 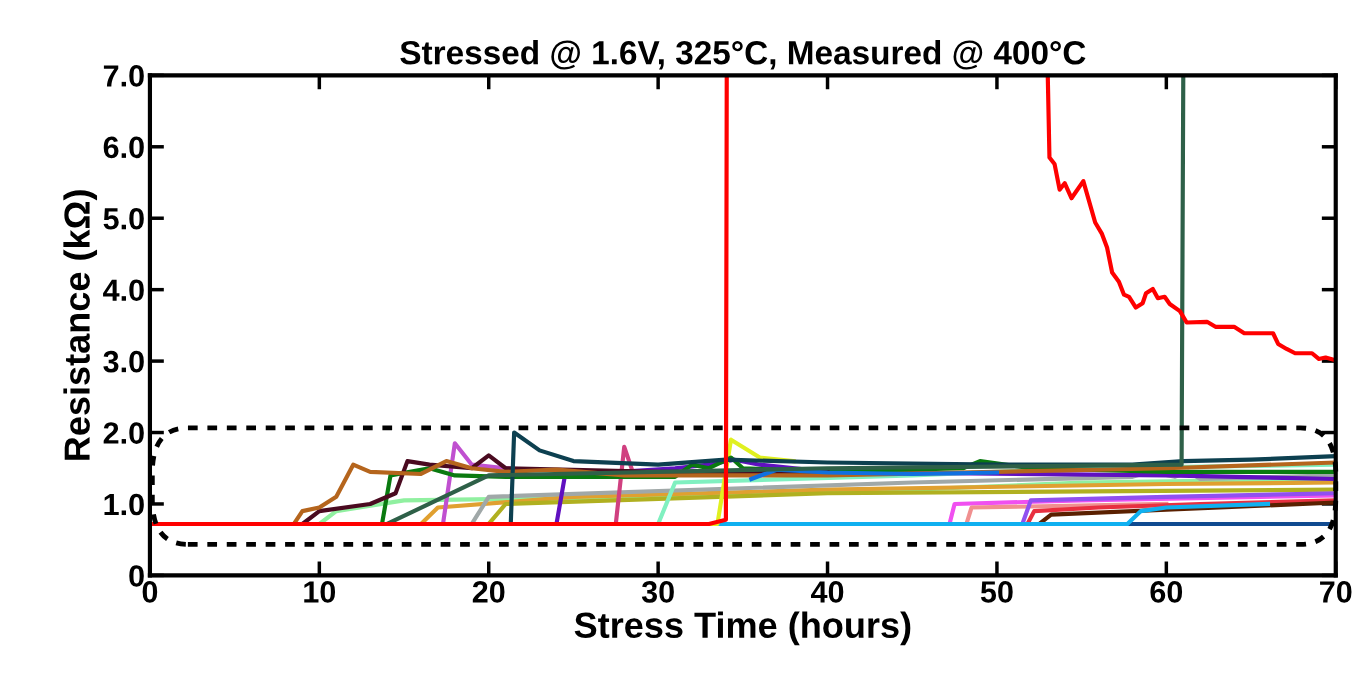 I want to click on x-tick-label: 50, so click(x=996, y=592).